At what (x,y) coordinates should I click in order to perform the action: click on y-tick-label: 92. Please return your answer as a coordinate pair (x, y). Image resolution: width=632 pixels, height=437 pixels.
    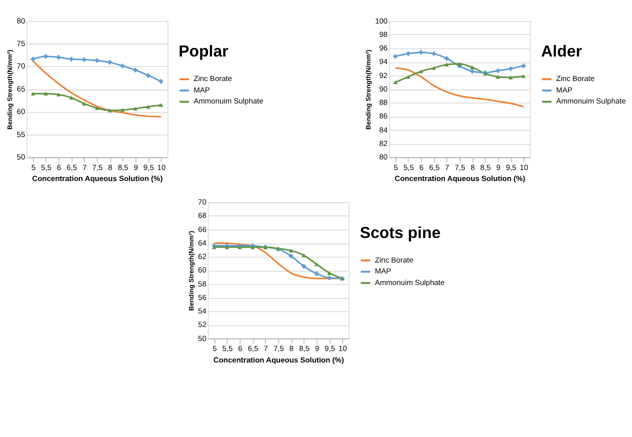
    Looking at the image, I should click on (383, 75).